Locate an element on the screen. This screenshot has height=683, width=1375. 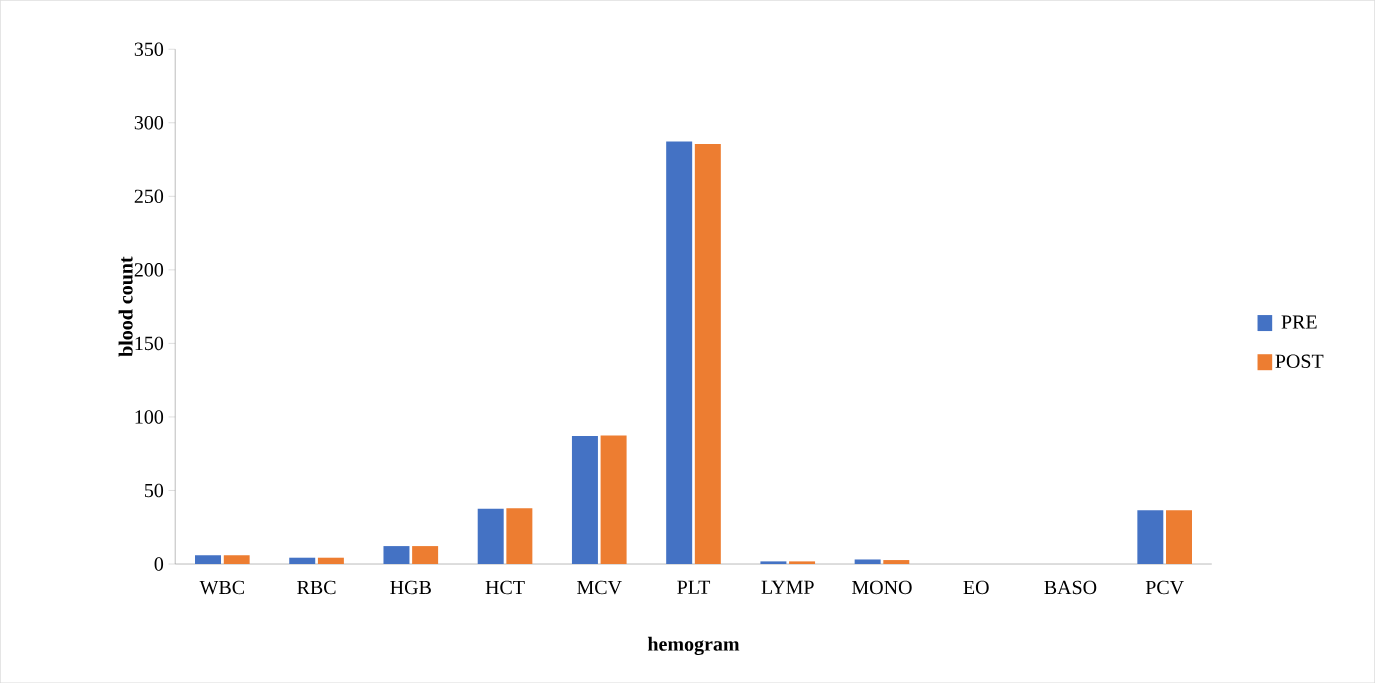
x-tick-label: MONO is located at coordinates (882, 587).